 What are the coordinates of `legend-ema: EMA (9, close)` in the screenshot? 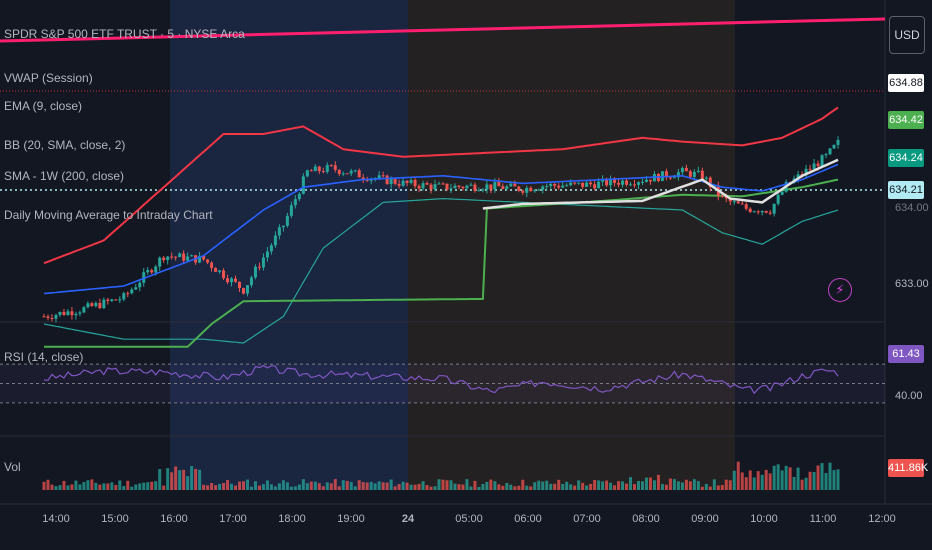 It's located at (43, 106).